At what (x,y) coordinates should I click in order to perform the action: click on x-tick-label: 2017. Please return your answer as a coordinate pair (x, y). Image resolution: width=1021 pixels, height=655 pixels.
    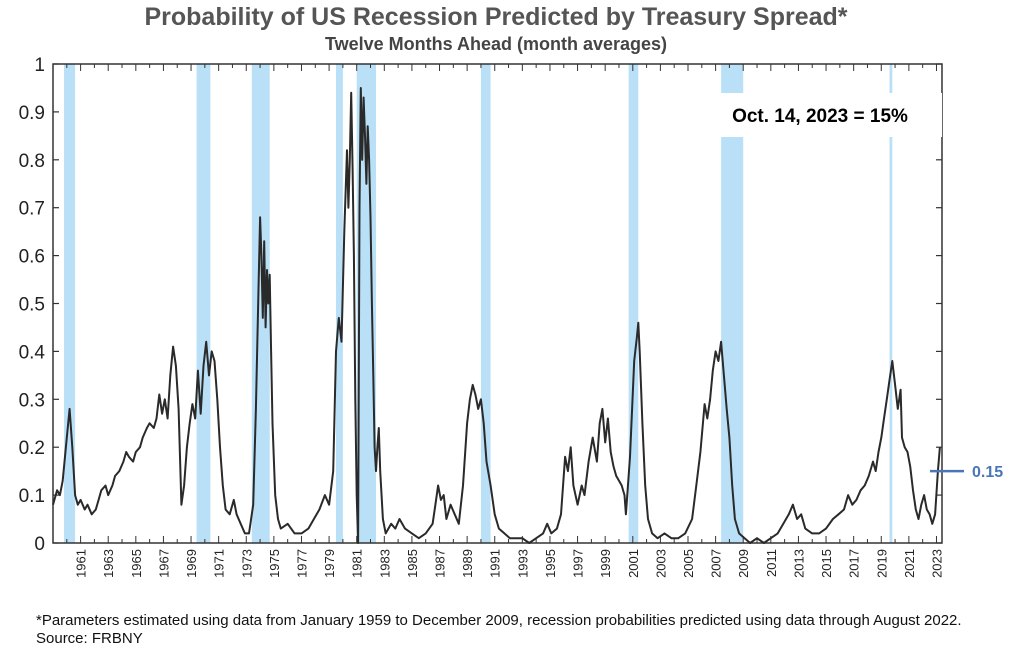
    Looking at the image, I should click on (854, 563).